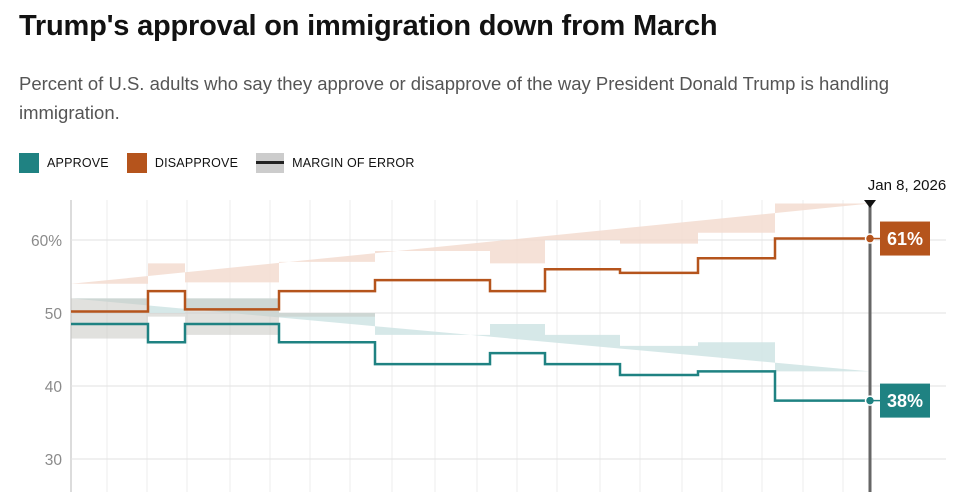 The height and width of the screenshot is (492, 961). I want to click on approve-swatch, so click(29, 163).